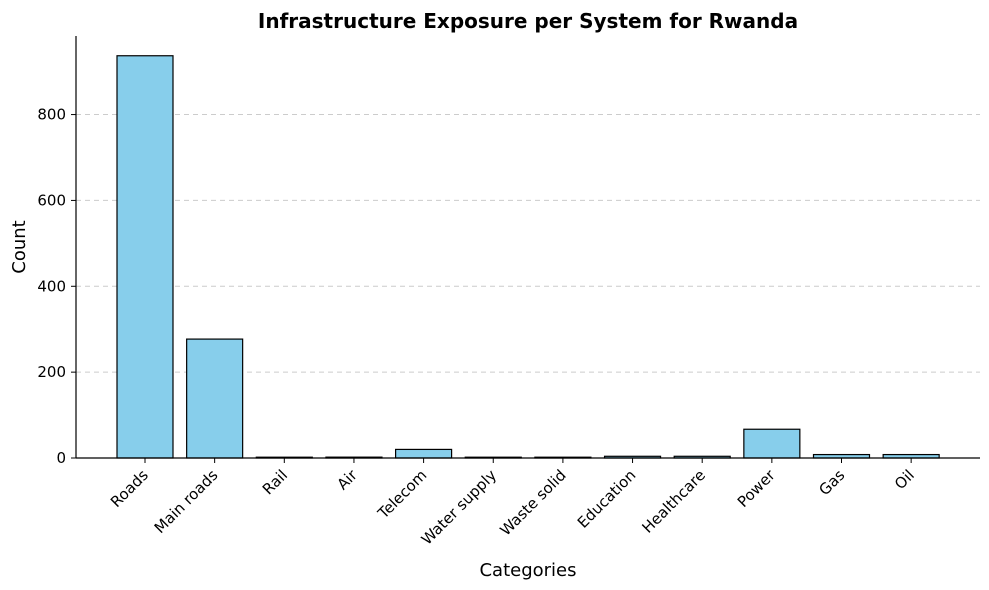 The image size is (989, 590). What do you see at coordinates (402, 494) in the screenshot?
I see `x-tick-label: Telecom` at bounding box center [402, 494].